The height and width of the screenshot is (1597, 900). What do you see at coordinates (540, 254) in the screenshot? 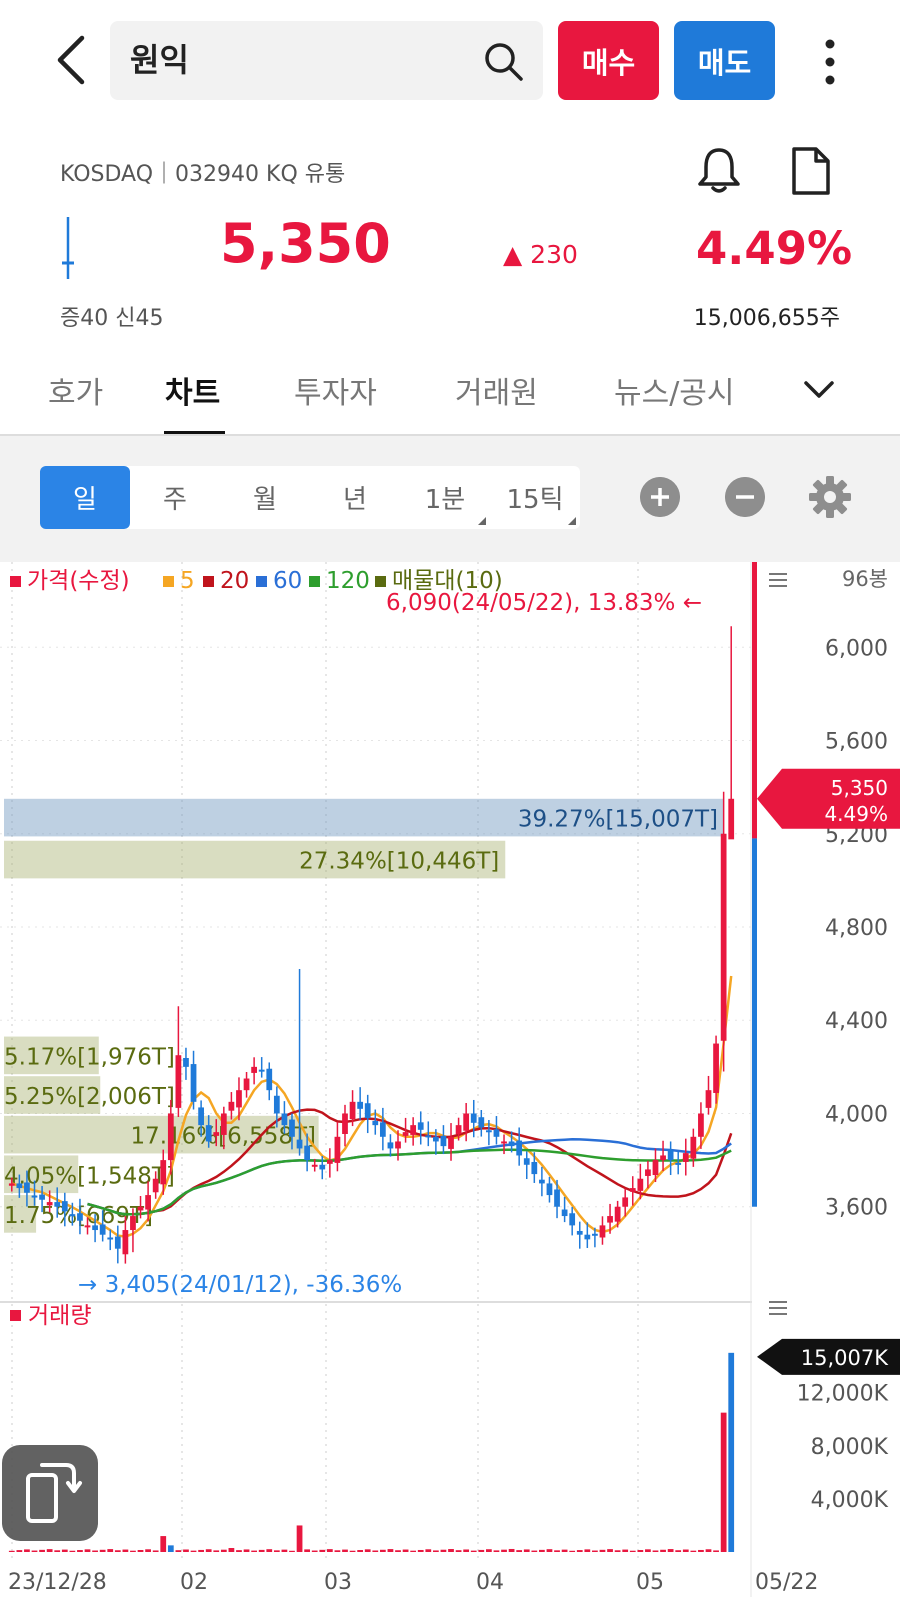
I see `price-change: ▲ 230` at bounding box center [540, 254].